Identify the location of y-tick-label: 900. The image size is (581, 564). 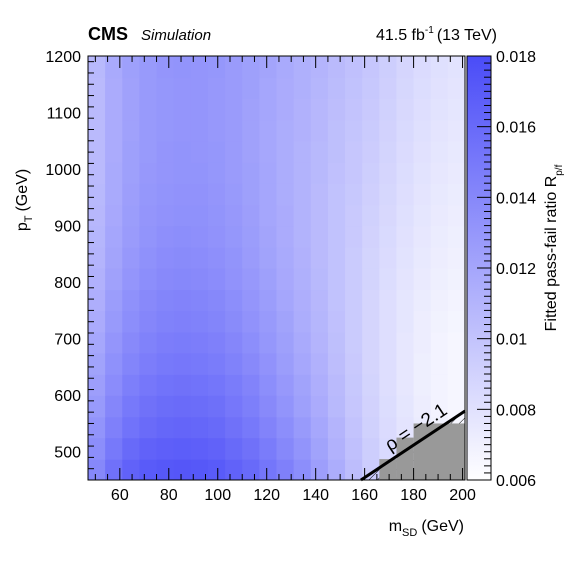
(67, 227).